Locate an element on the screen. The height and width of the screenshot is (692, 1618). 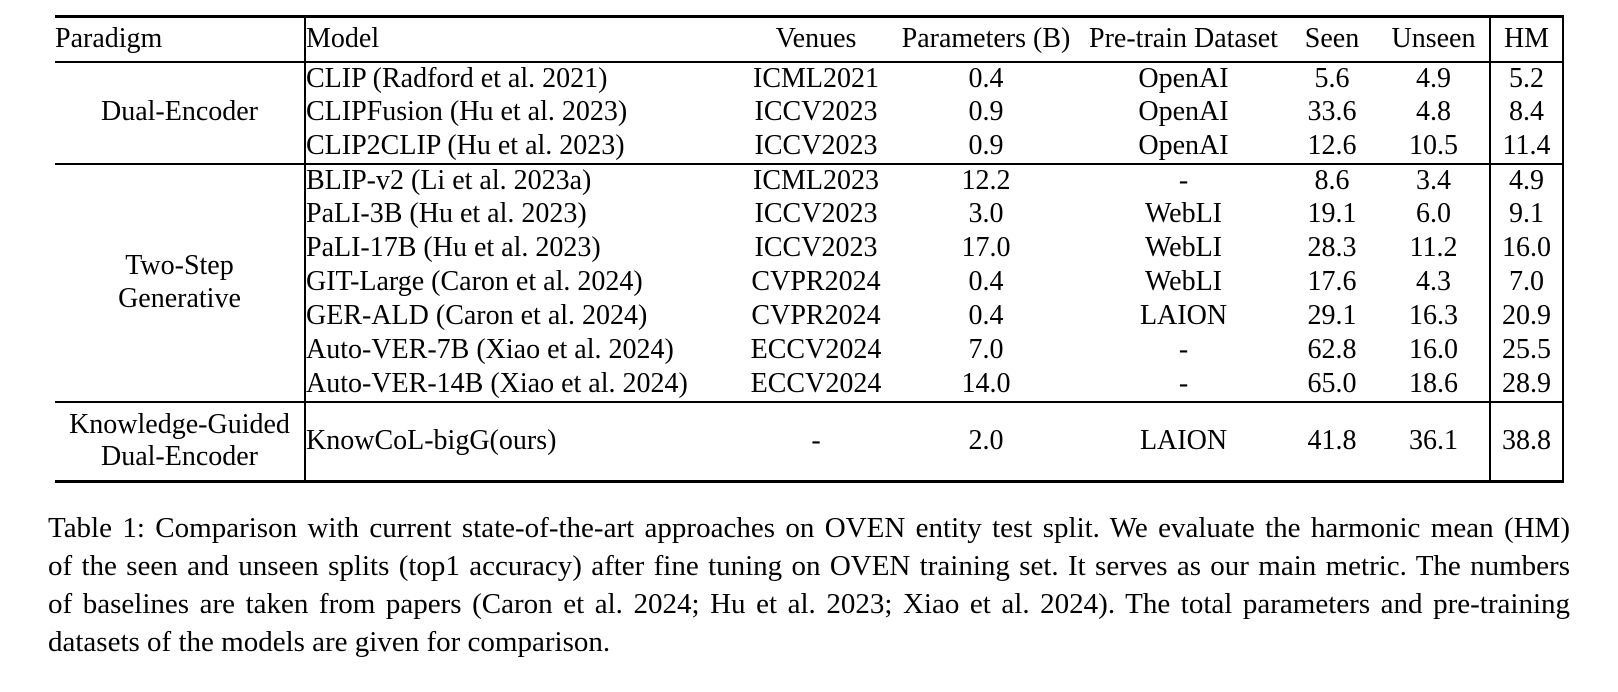
col-header-unseen: Unseen is located at coordinates (1434, 39).